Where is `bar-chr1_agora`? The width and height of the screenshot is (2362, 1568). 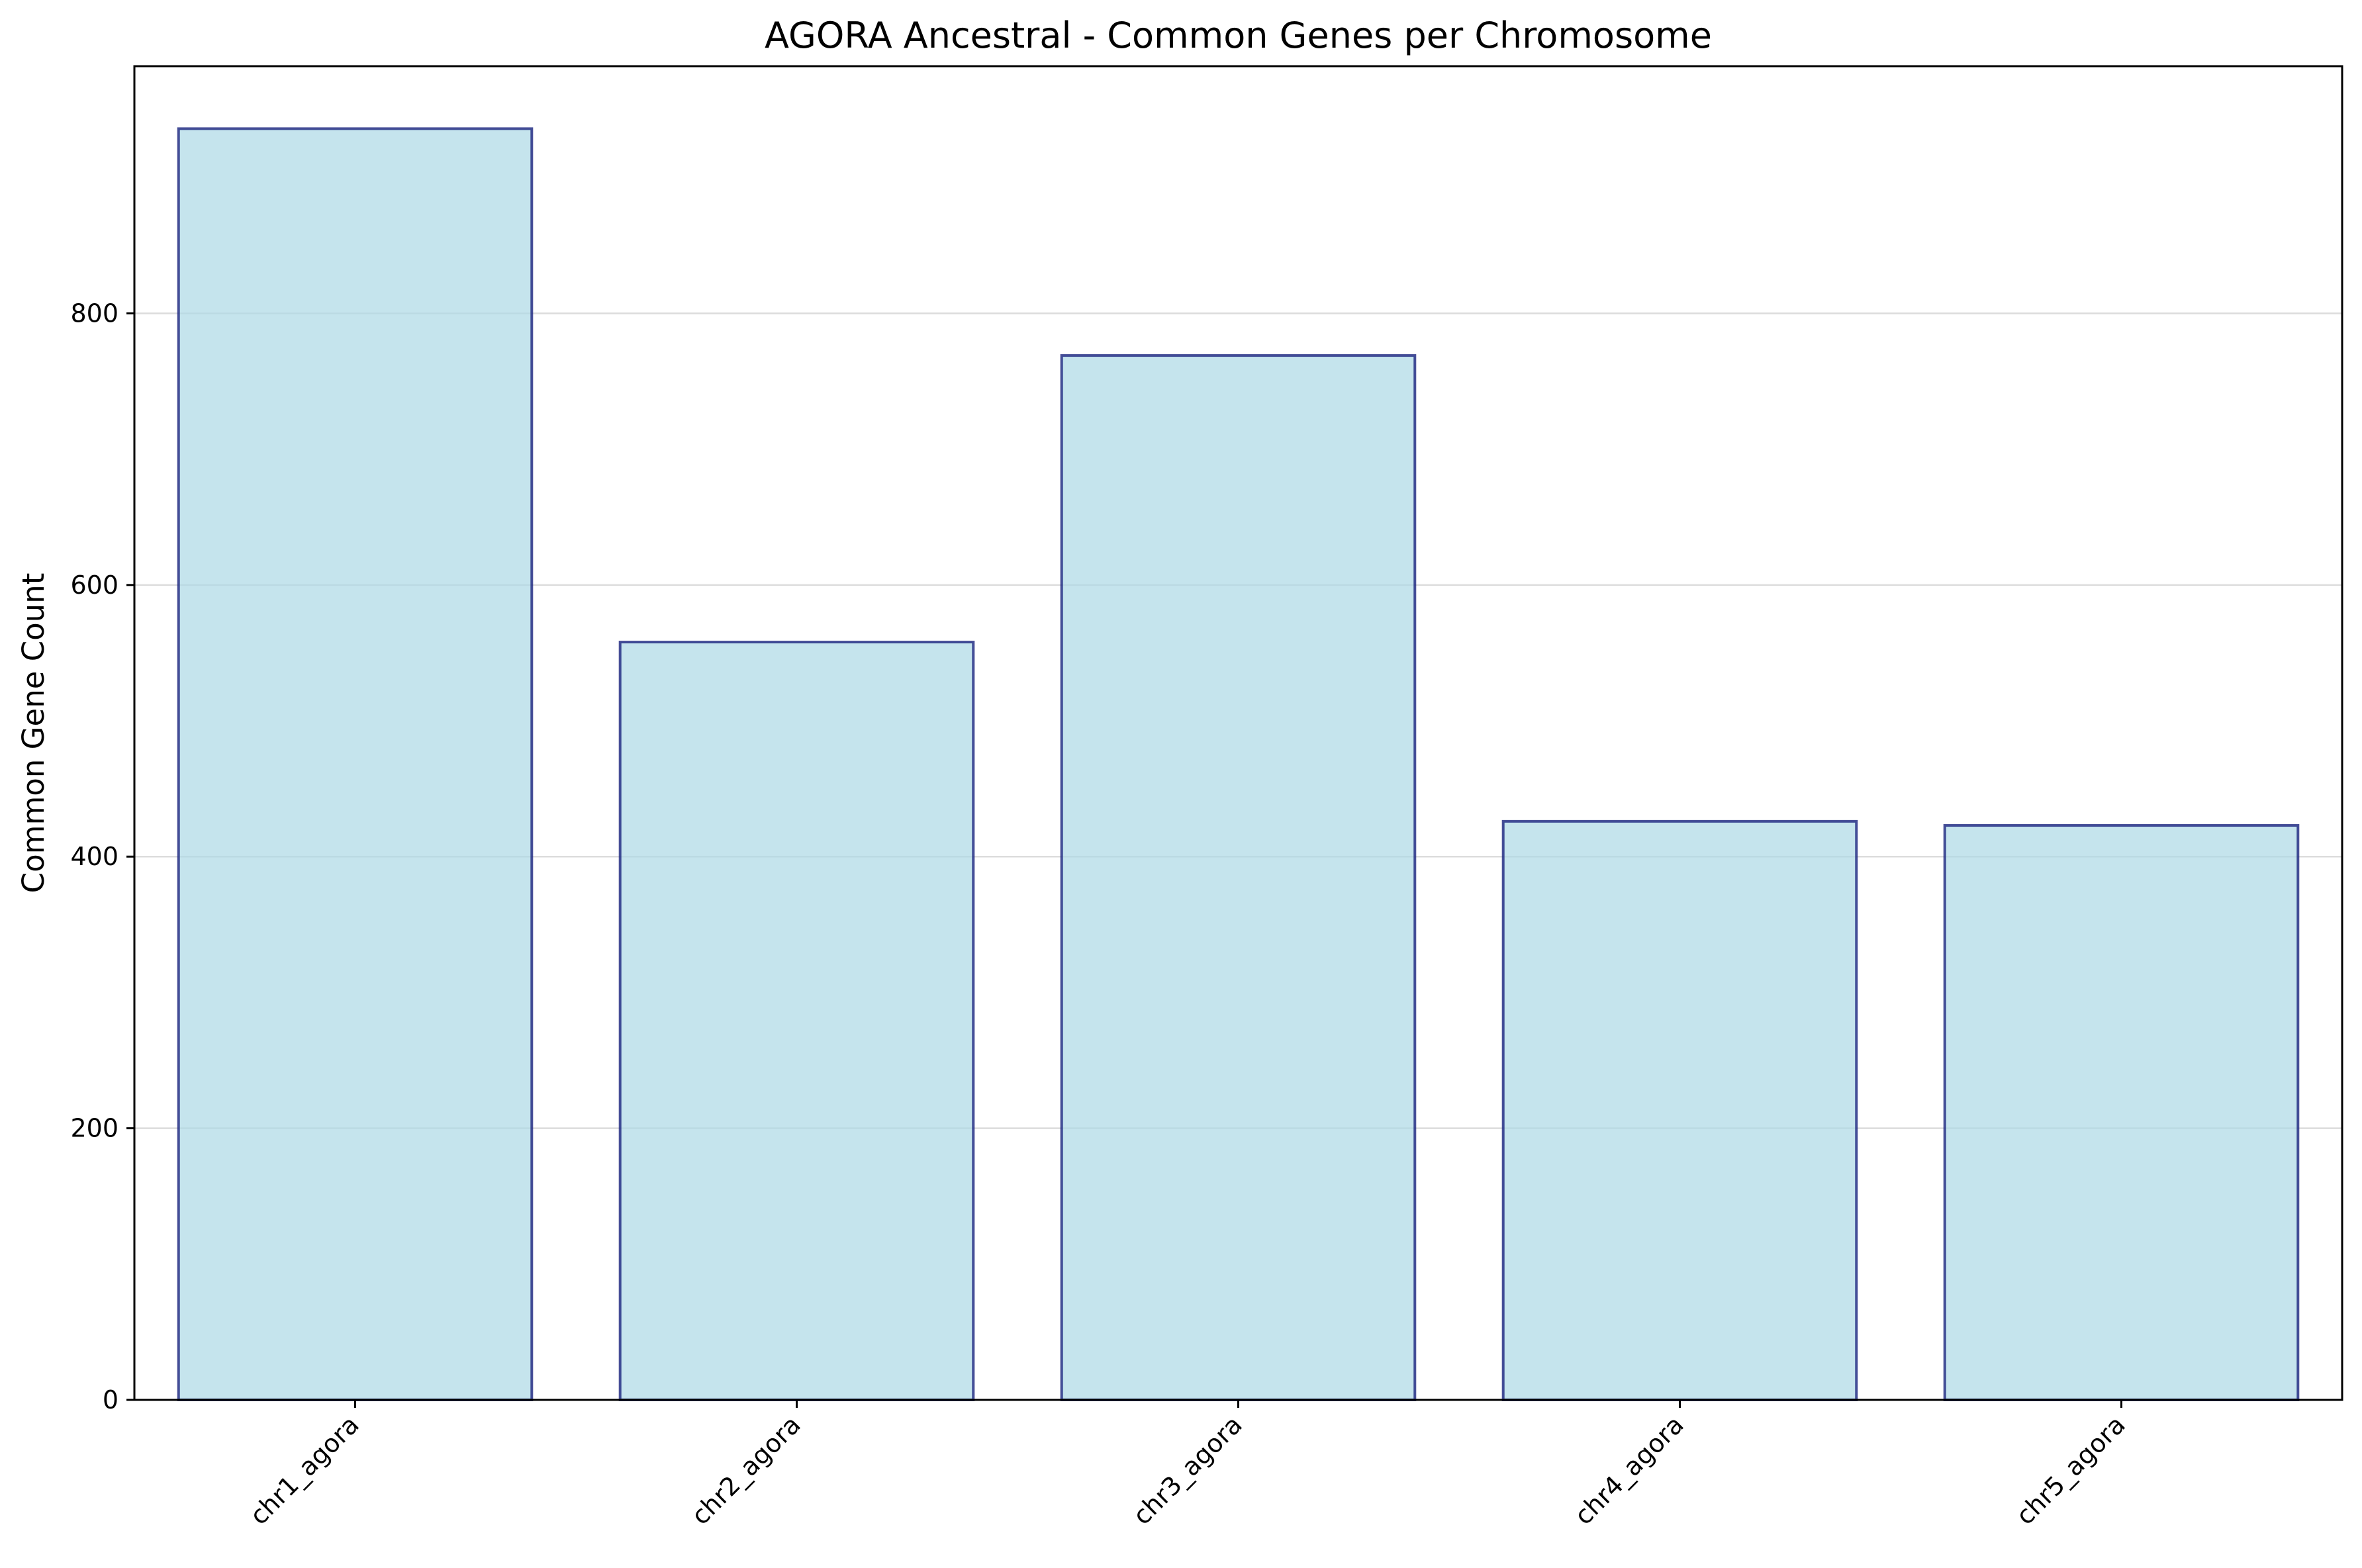 bar-chr1_agora is located at coordinates (356, 764).